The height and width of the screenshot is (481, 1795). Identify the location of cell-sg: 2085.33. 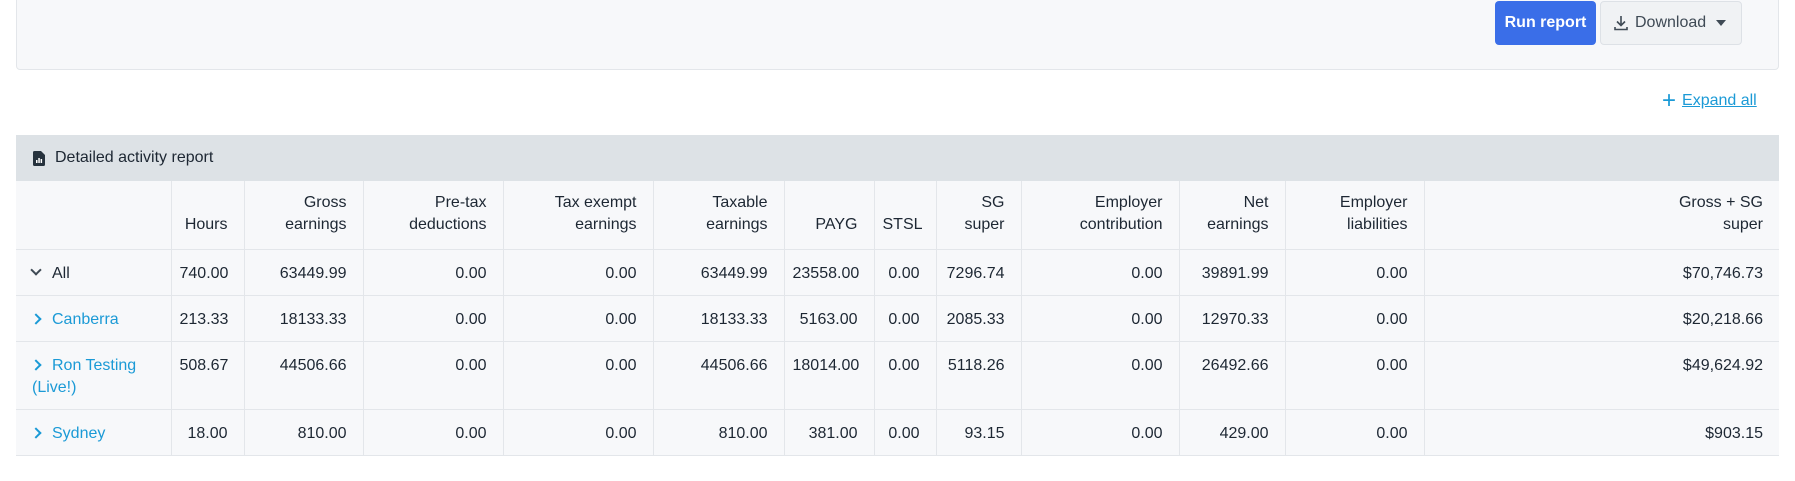
(979, 318).